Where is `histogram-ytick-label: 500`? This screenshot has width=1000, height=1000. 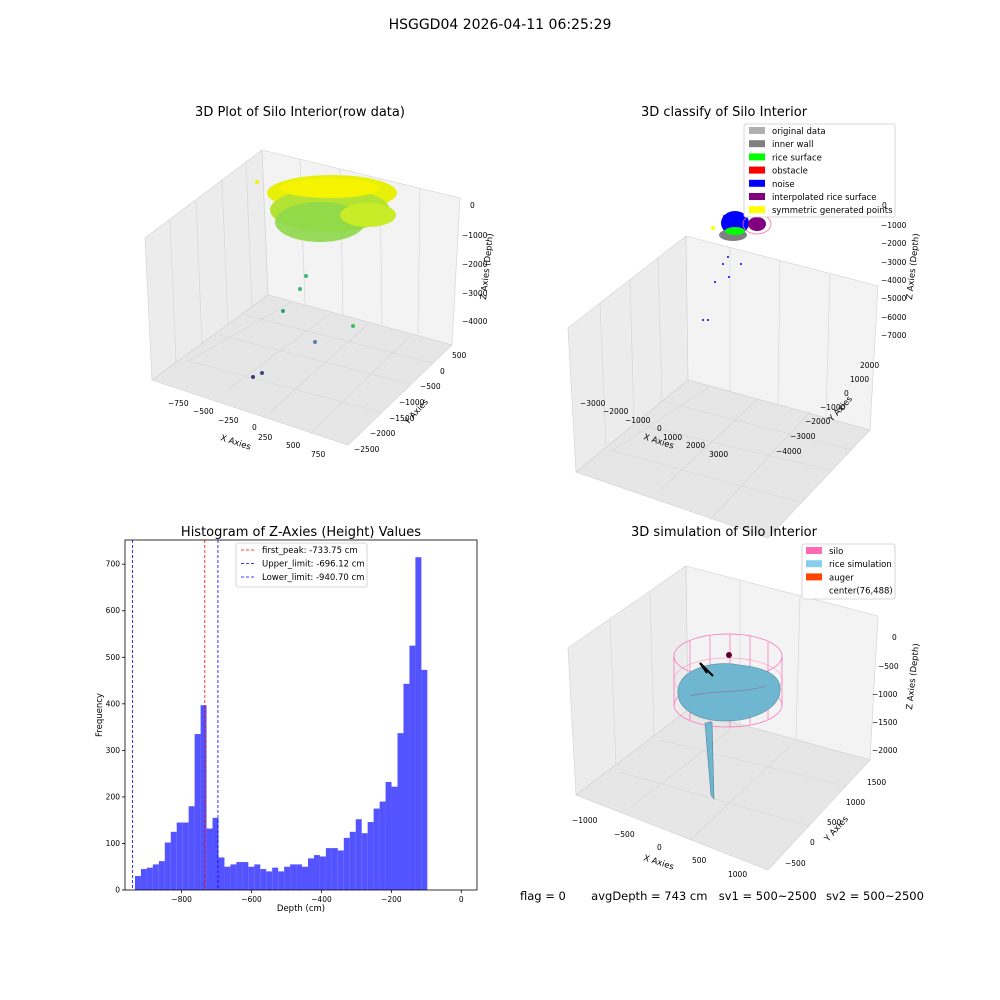
histogram-ytick-label: 500 is located at coordinates (113, 657).